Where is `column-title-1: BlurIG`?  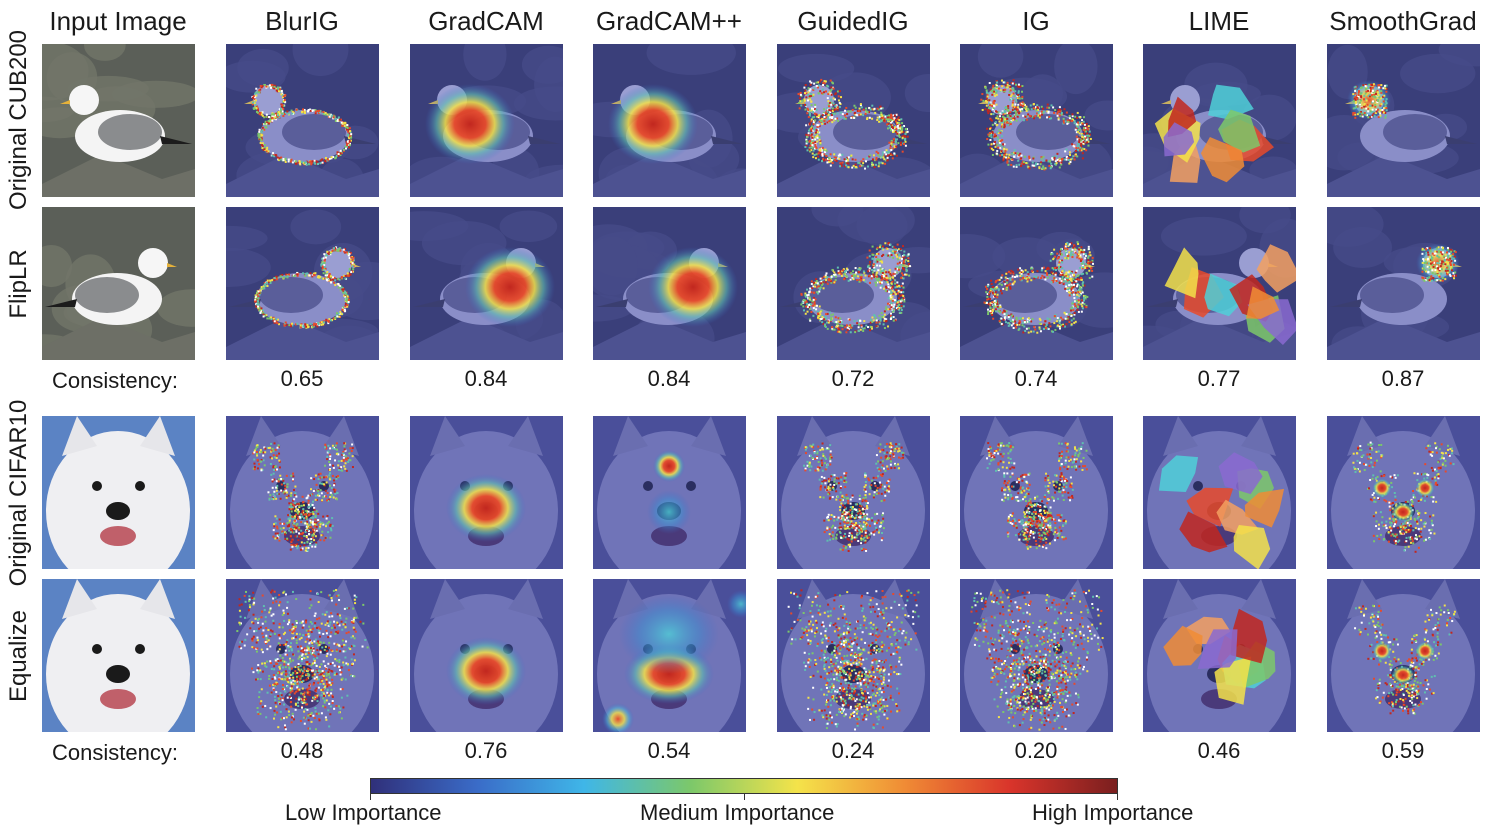
column-title-1: BlurIG is located at coordinates (302, 21).